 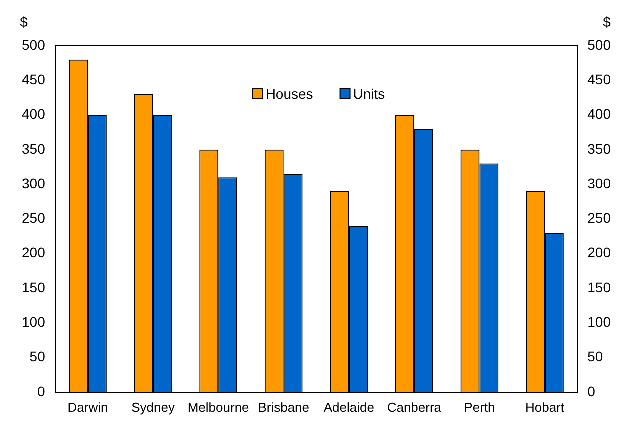 I want to click on y2-tick-label: 50, so click(x=596, y=356).